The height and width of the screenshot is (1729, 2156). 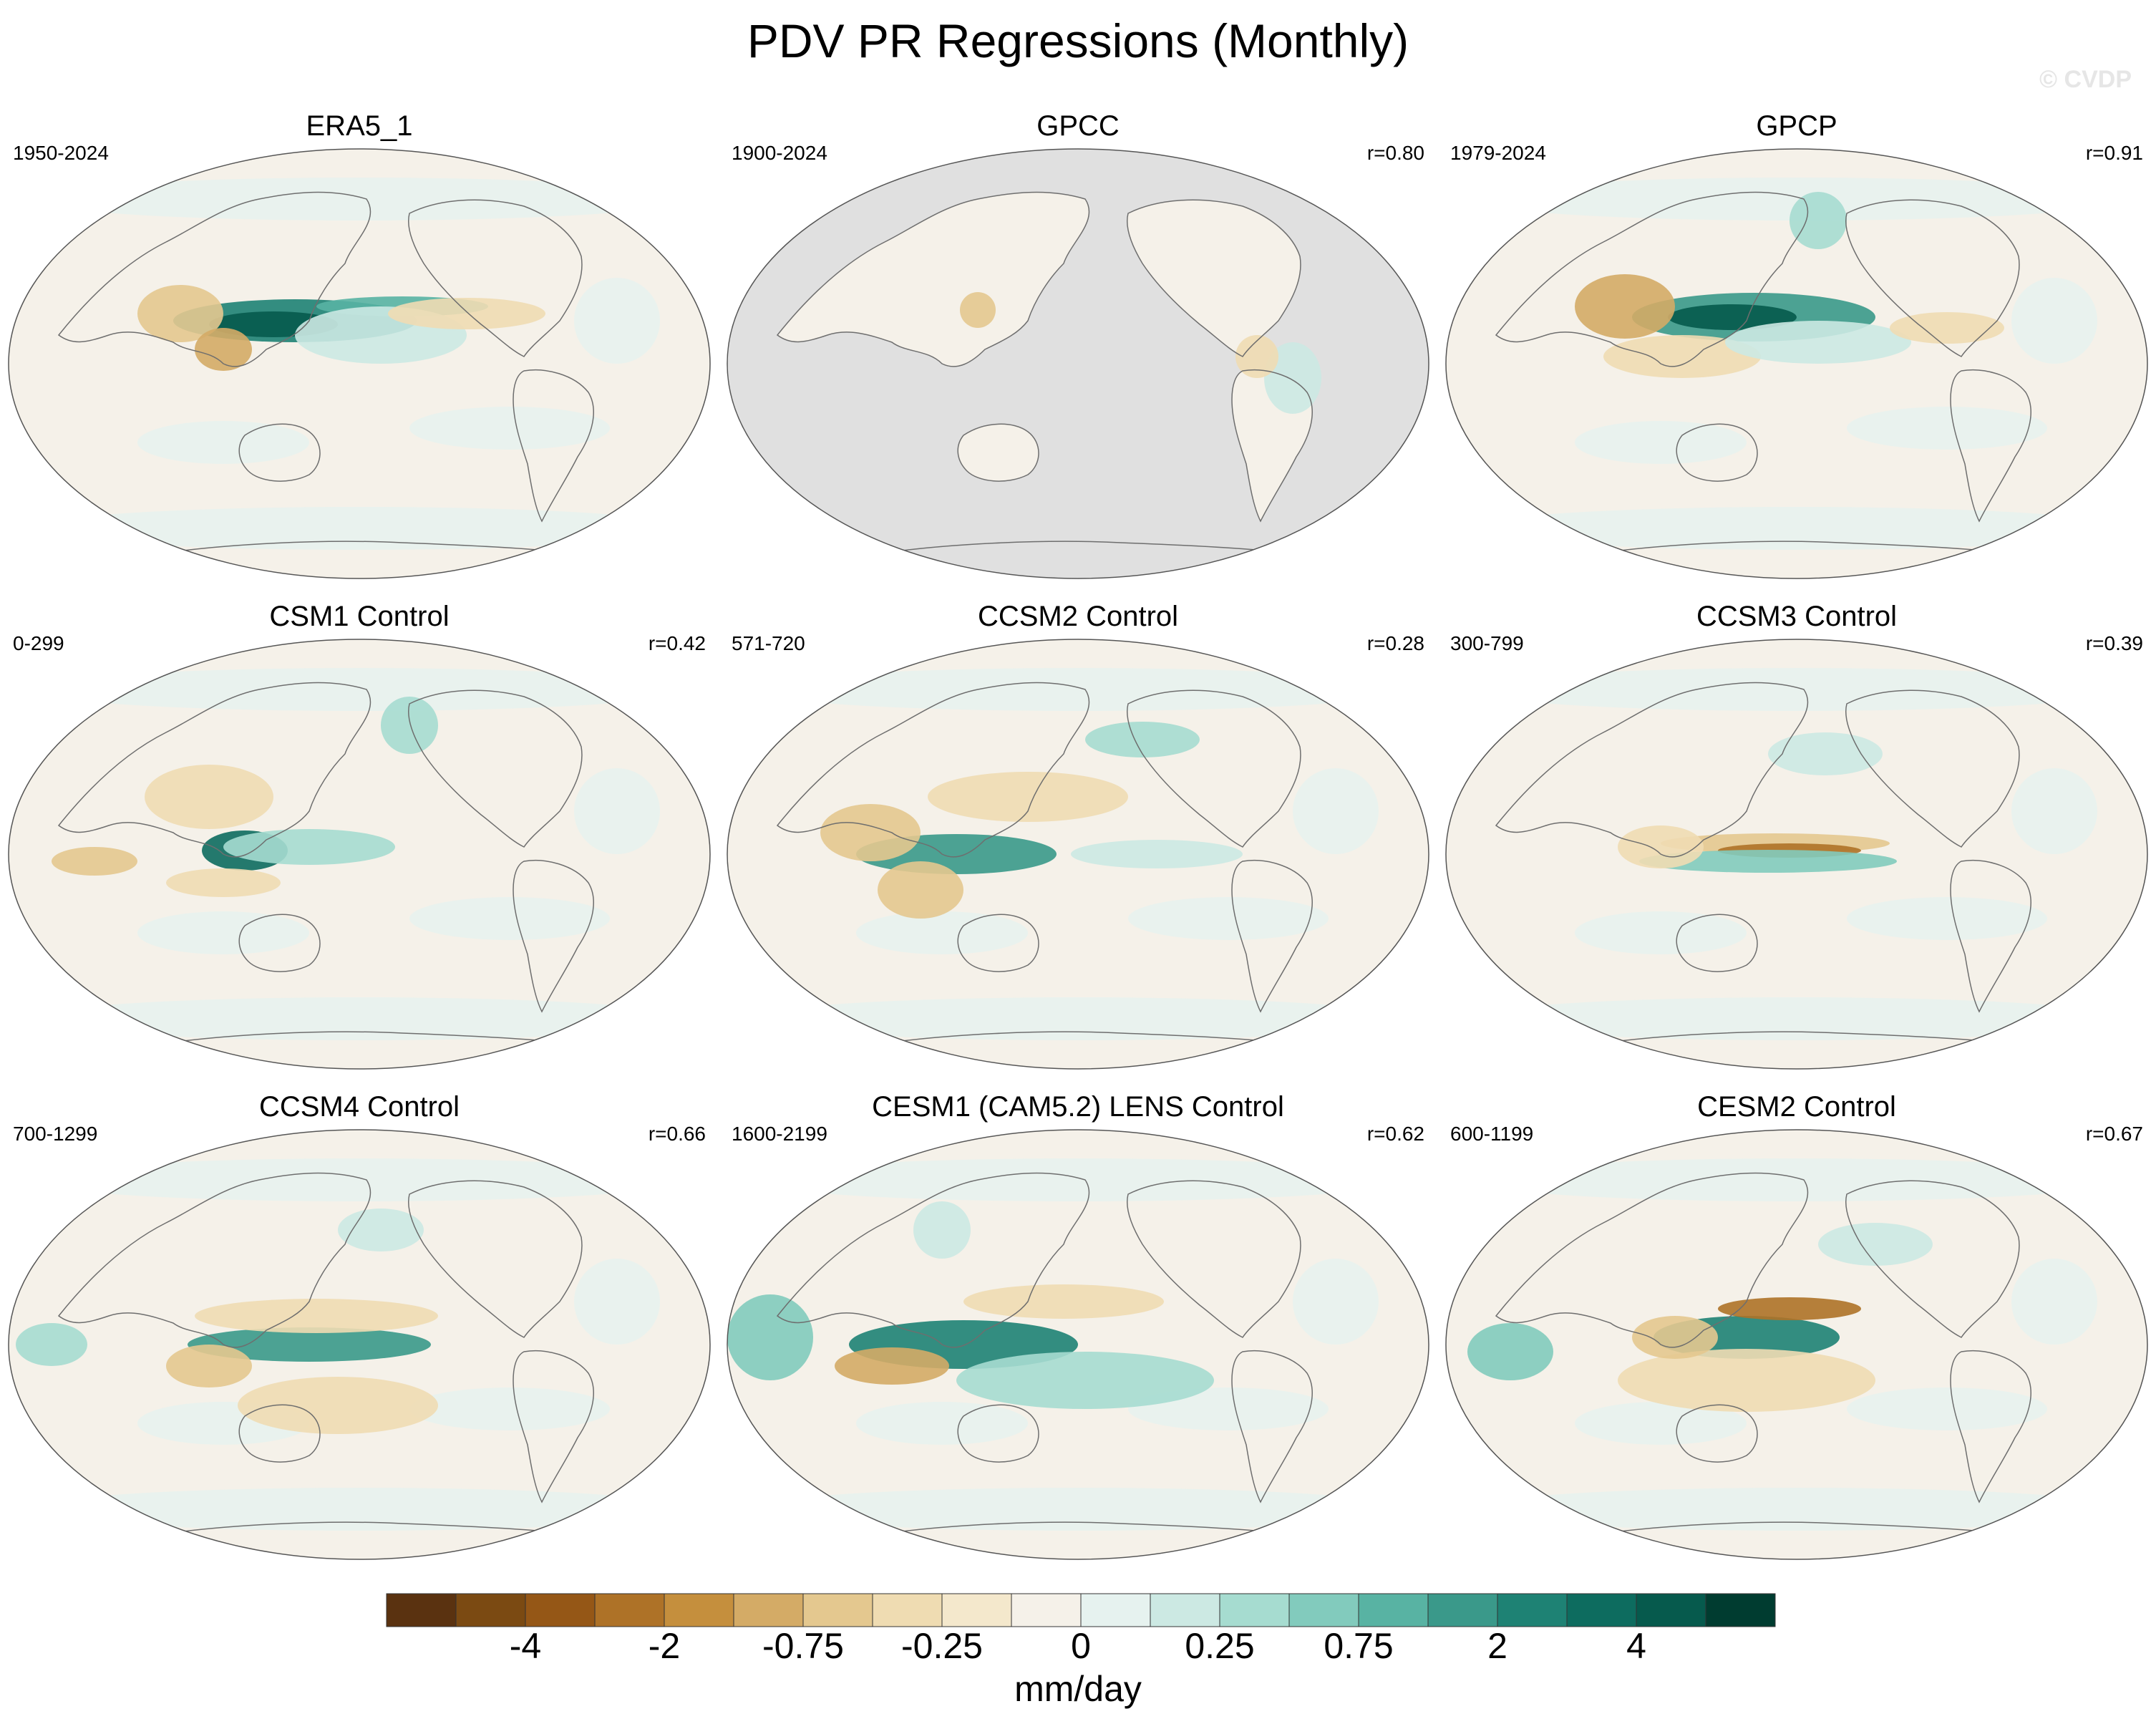 I want to click on panel-years: 1900-2024, so click(x=780, y=153).